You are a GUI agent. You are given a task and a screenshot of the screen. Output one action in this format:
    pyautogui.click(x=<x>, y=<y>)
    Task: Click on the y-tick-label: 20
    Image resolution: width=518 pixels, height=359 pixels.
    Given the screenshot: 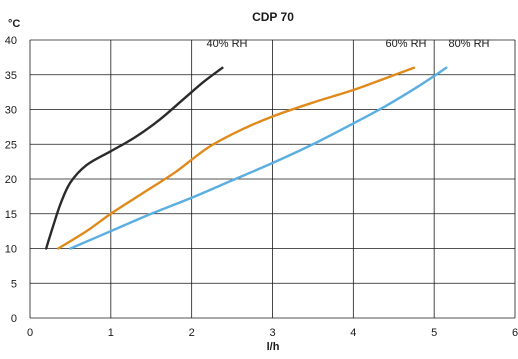 What is the action you would take?
    pyautogui.click(x=11, y=180)
    